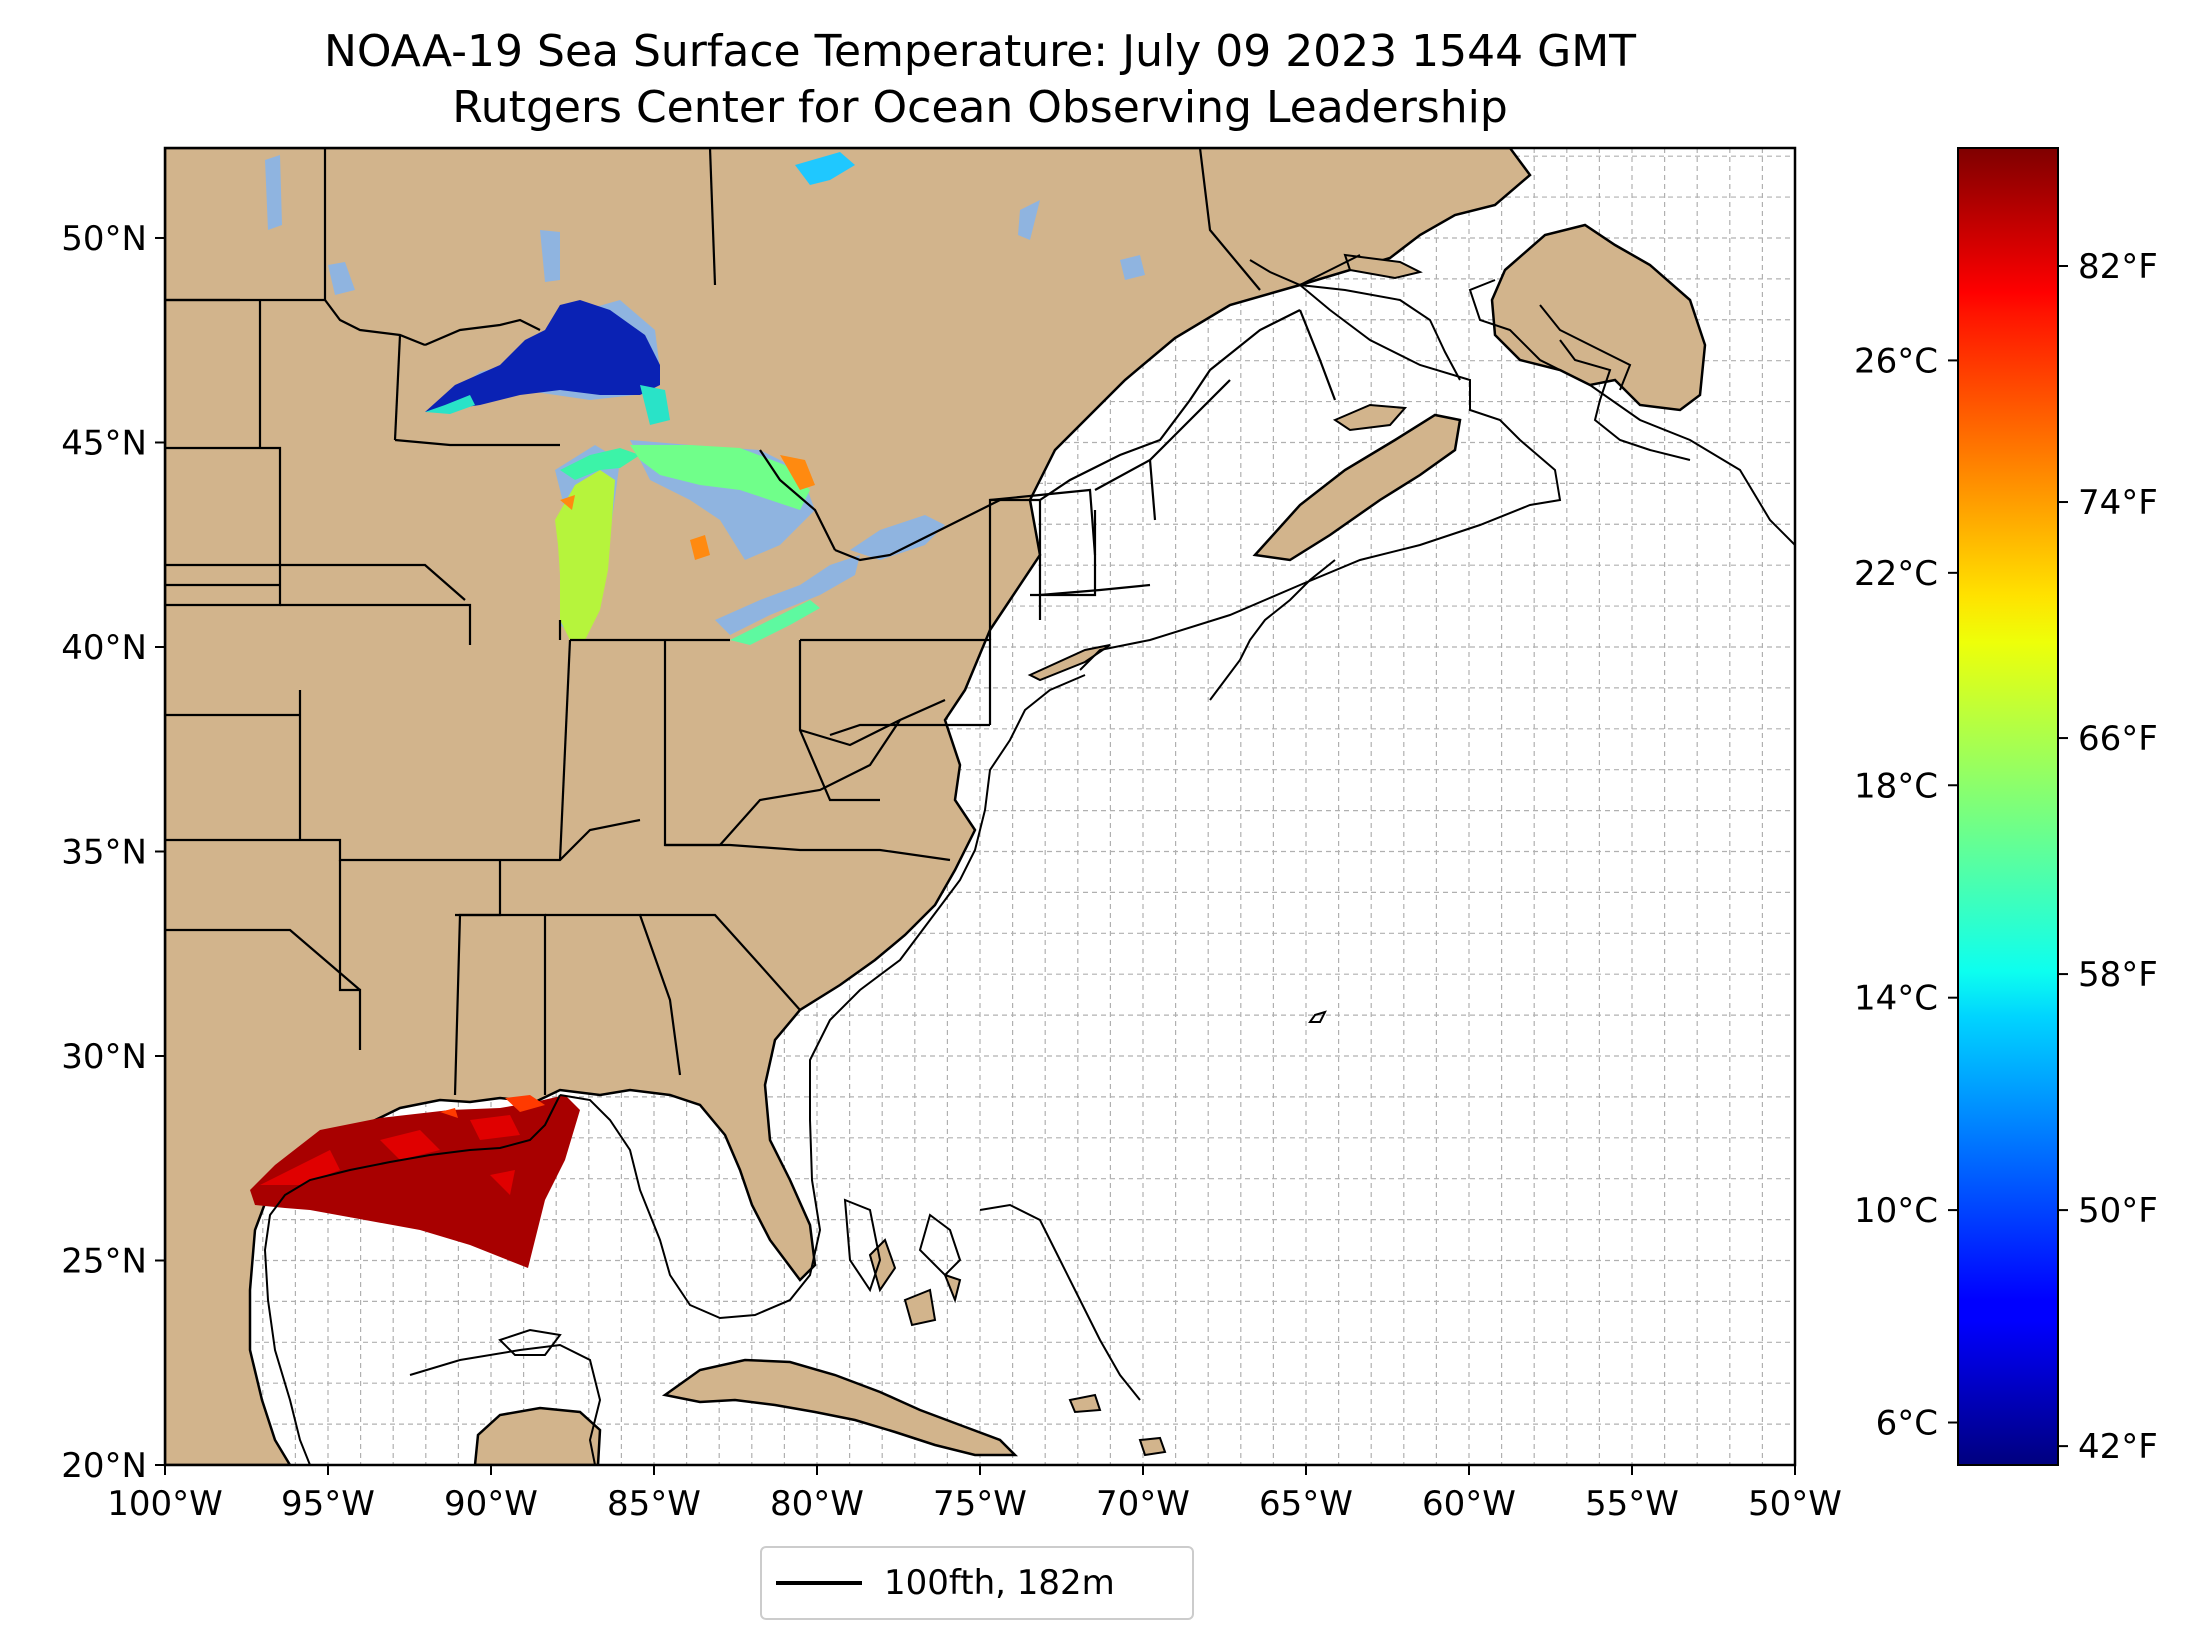 The width and height of the screenshot is (2201, 1647). Describe the element at coordinates (720, 477) in the screenshot. I see `sst-lake-huron` at that location.